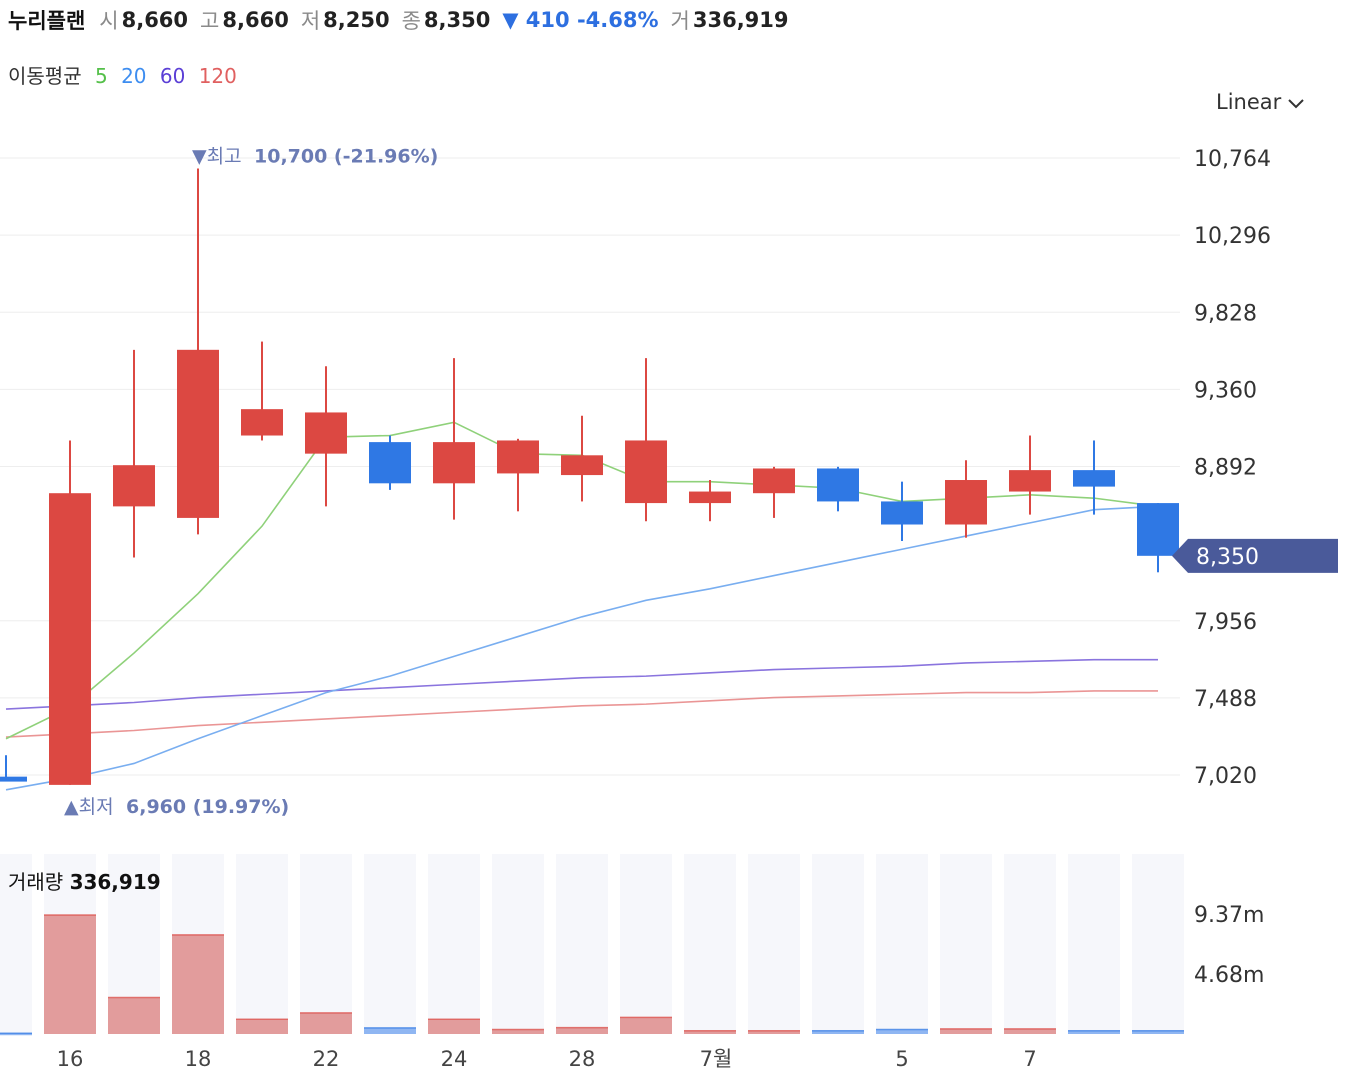 This screenshot has width=1346, height=1074. What do you see at coordinates (109, 21) in the screenshot?
I see `open-label: 시` at bounding box center [109, 21].